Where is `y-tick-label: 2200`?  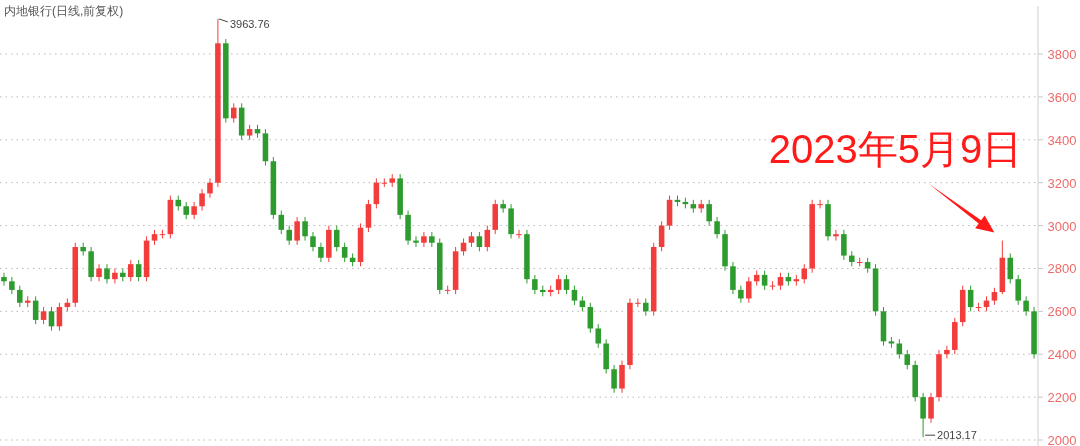 y-tick-label: 2200 is located at coordinates (1062, 398).